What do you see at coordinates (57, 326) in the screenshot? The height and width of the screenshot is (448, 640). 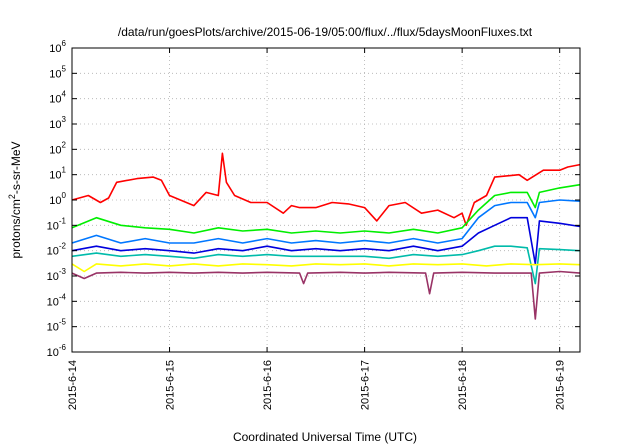 I see `y-tick-label: 10⁻⁵` at bounding box center [57, 326].